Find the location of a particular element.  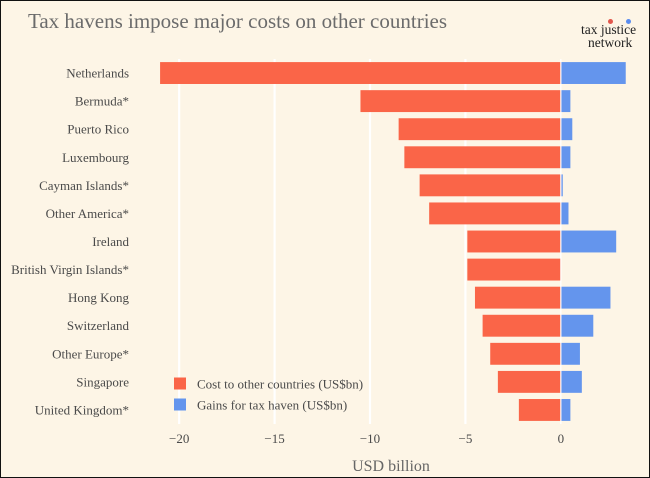

category-label: Bermuda* is located at coordinates (102, 101).